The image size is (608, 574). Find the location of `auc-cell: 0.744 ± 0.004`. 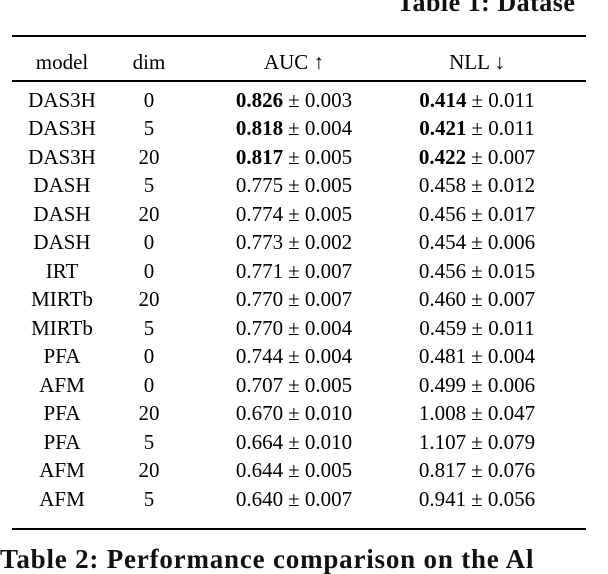

auc-cell: 0.744 ± 0.004 is located at coordinates (294, 356).